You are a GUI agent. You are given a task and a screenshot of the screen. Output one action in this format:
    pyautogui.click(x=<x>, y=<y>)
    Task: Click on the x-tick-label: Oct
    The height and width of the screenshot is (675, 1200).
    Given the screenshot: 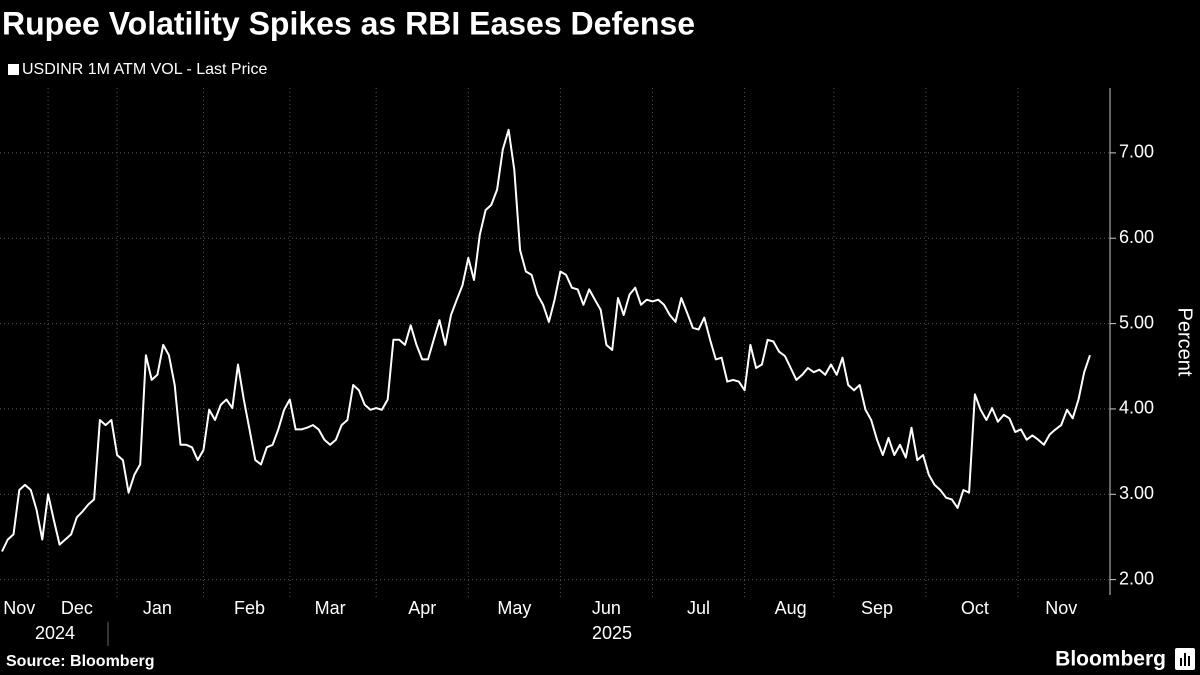 What is the action you would take?
    pyautogui.click(x=975, y=608)
    